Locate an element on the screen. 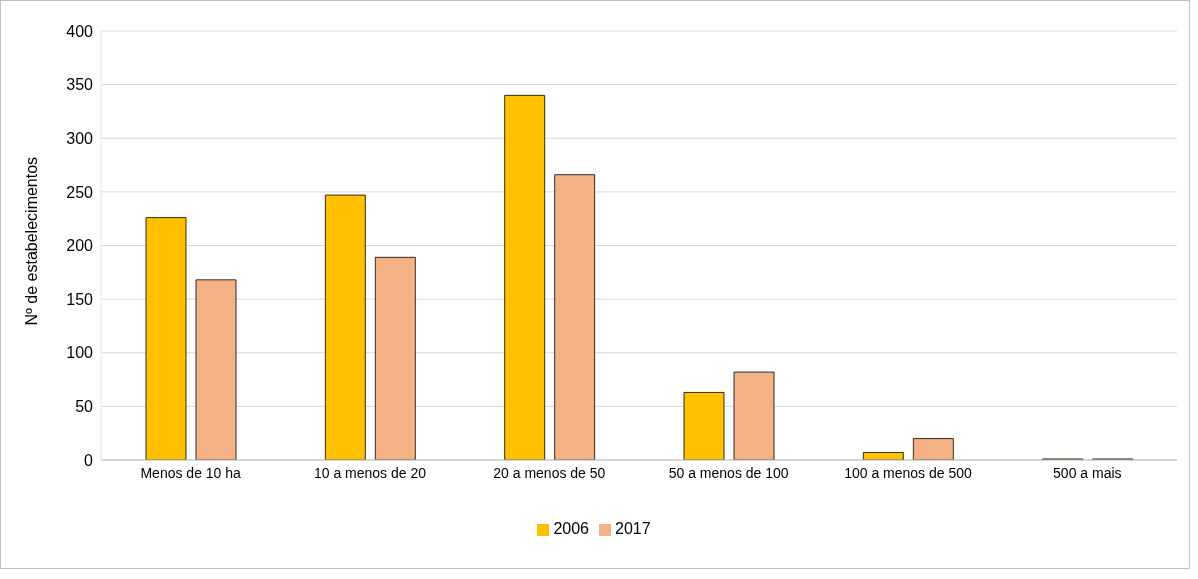 This screenshot has width=1198, height=579. y-tick-label: 150 is located at coordinates (80, 299).